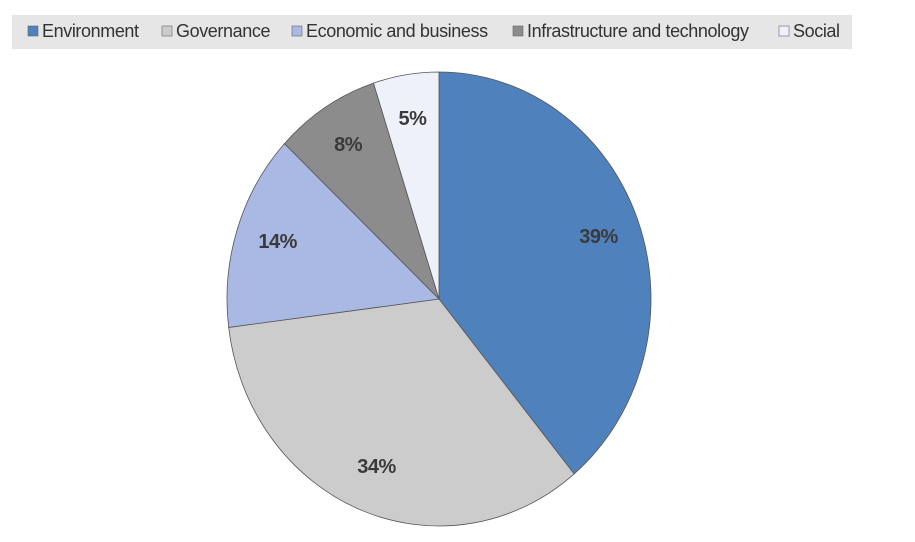 Image resolution: width=915 pixels, height=542 pixels. Describe the element at coordinates (598, 237) in the screenshot. I see `data-label: 39%` at that location.